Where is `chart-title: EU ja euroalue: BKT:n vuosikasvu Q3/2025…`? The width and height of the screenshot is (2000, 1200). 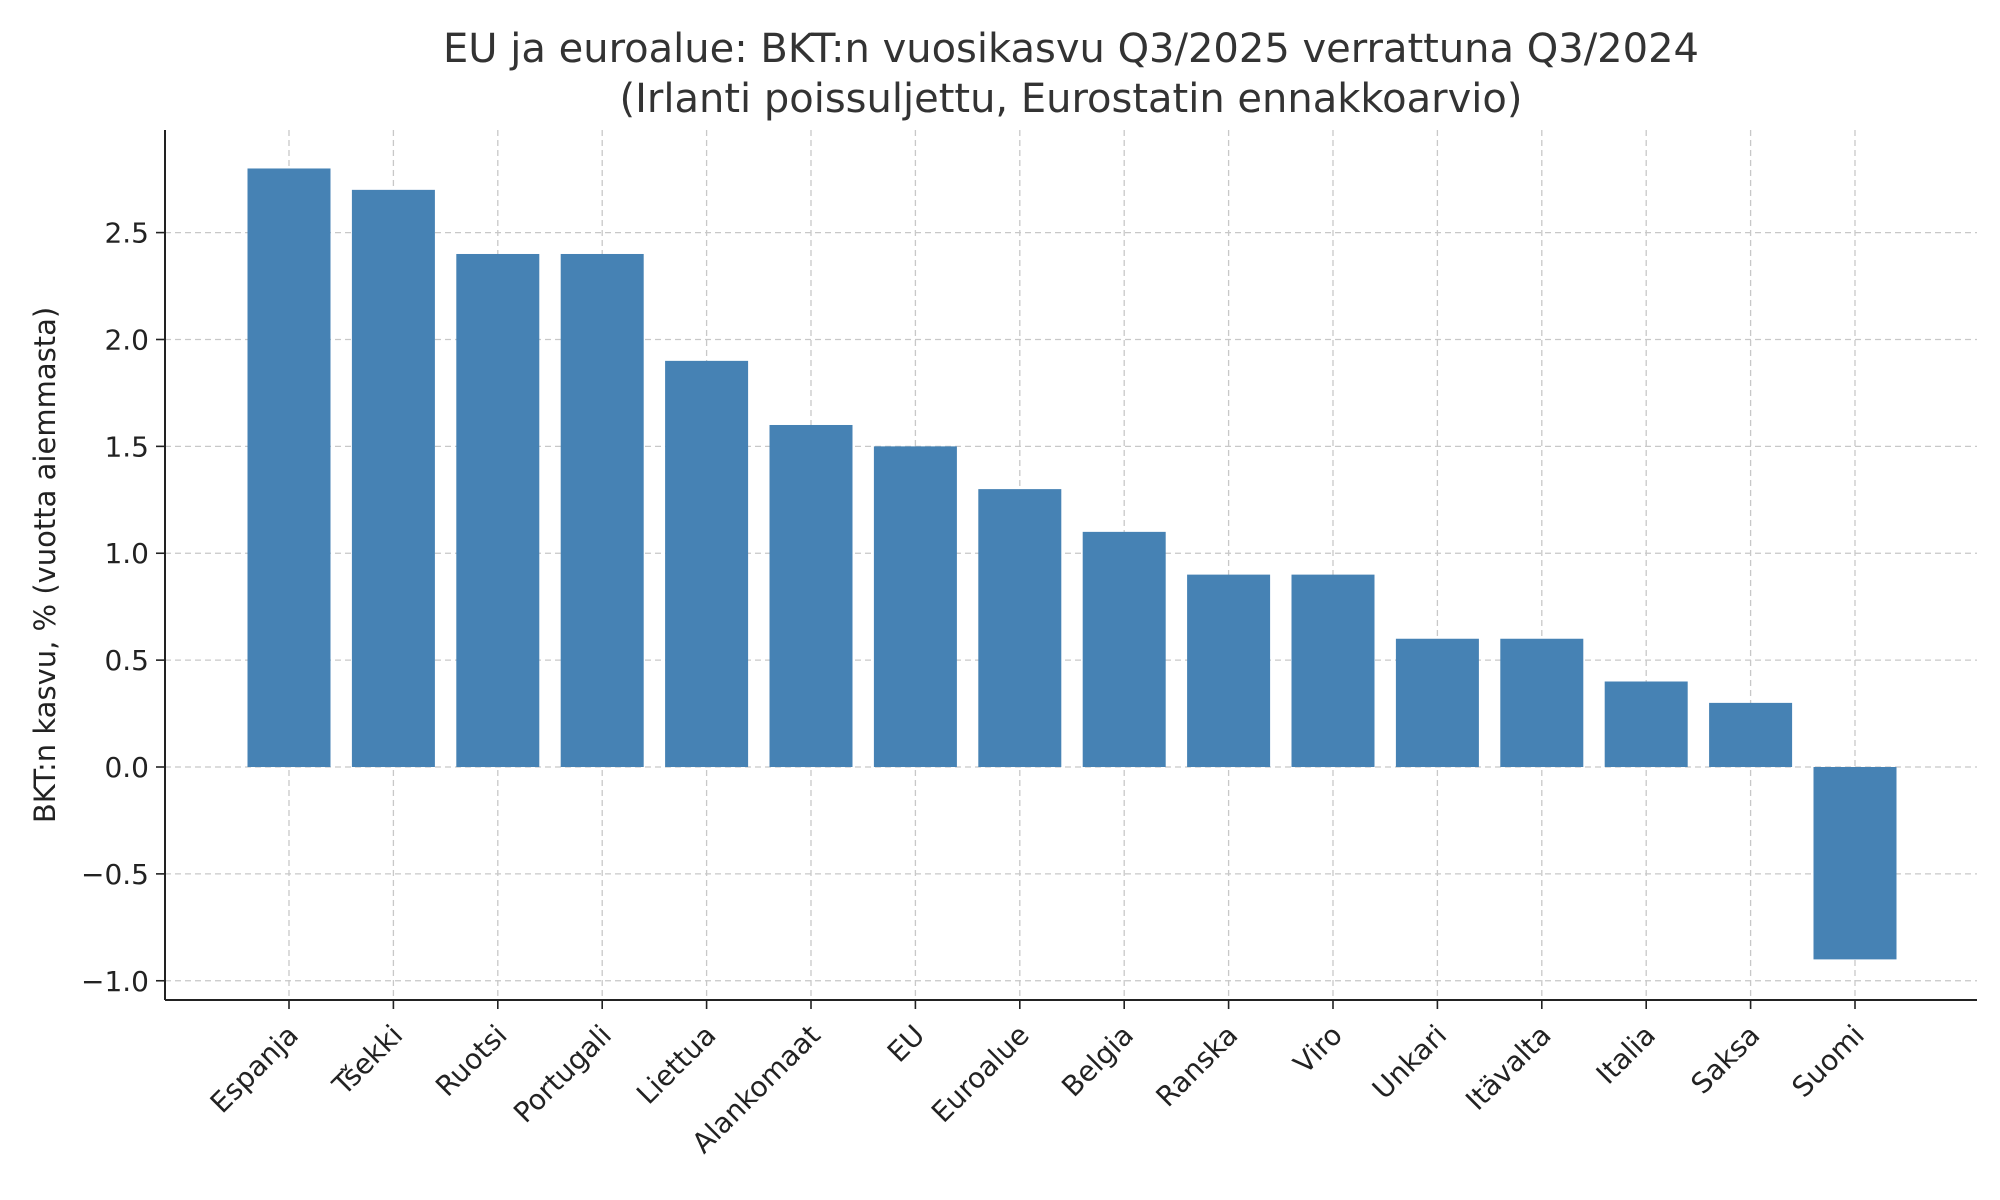
chart-title: EU ja euroalue: BKT:n vuosikasvu Q3/2025… is located at coordinates (1071, 74).